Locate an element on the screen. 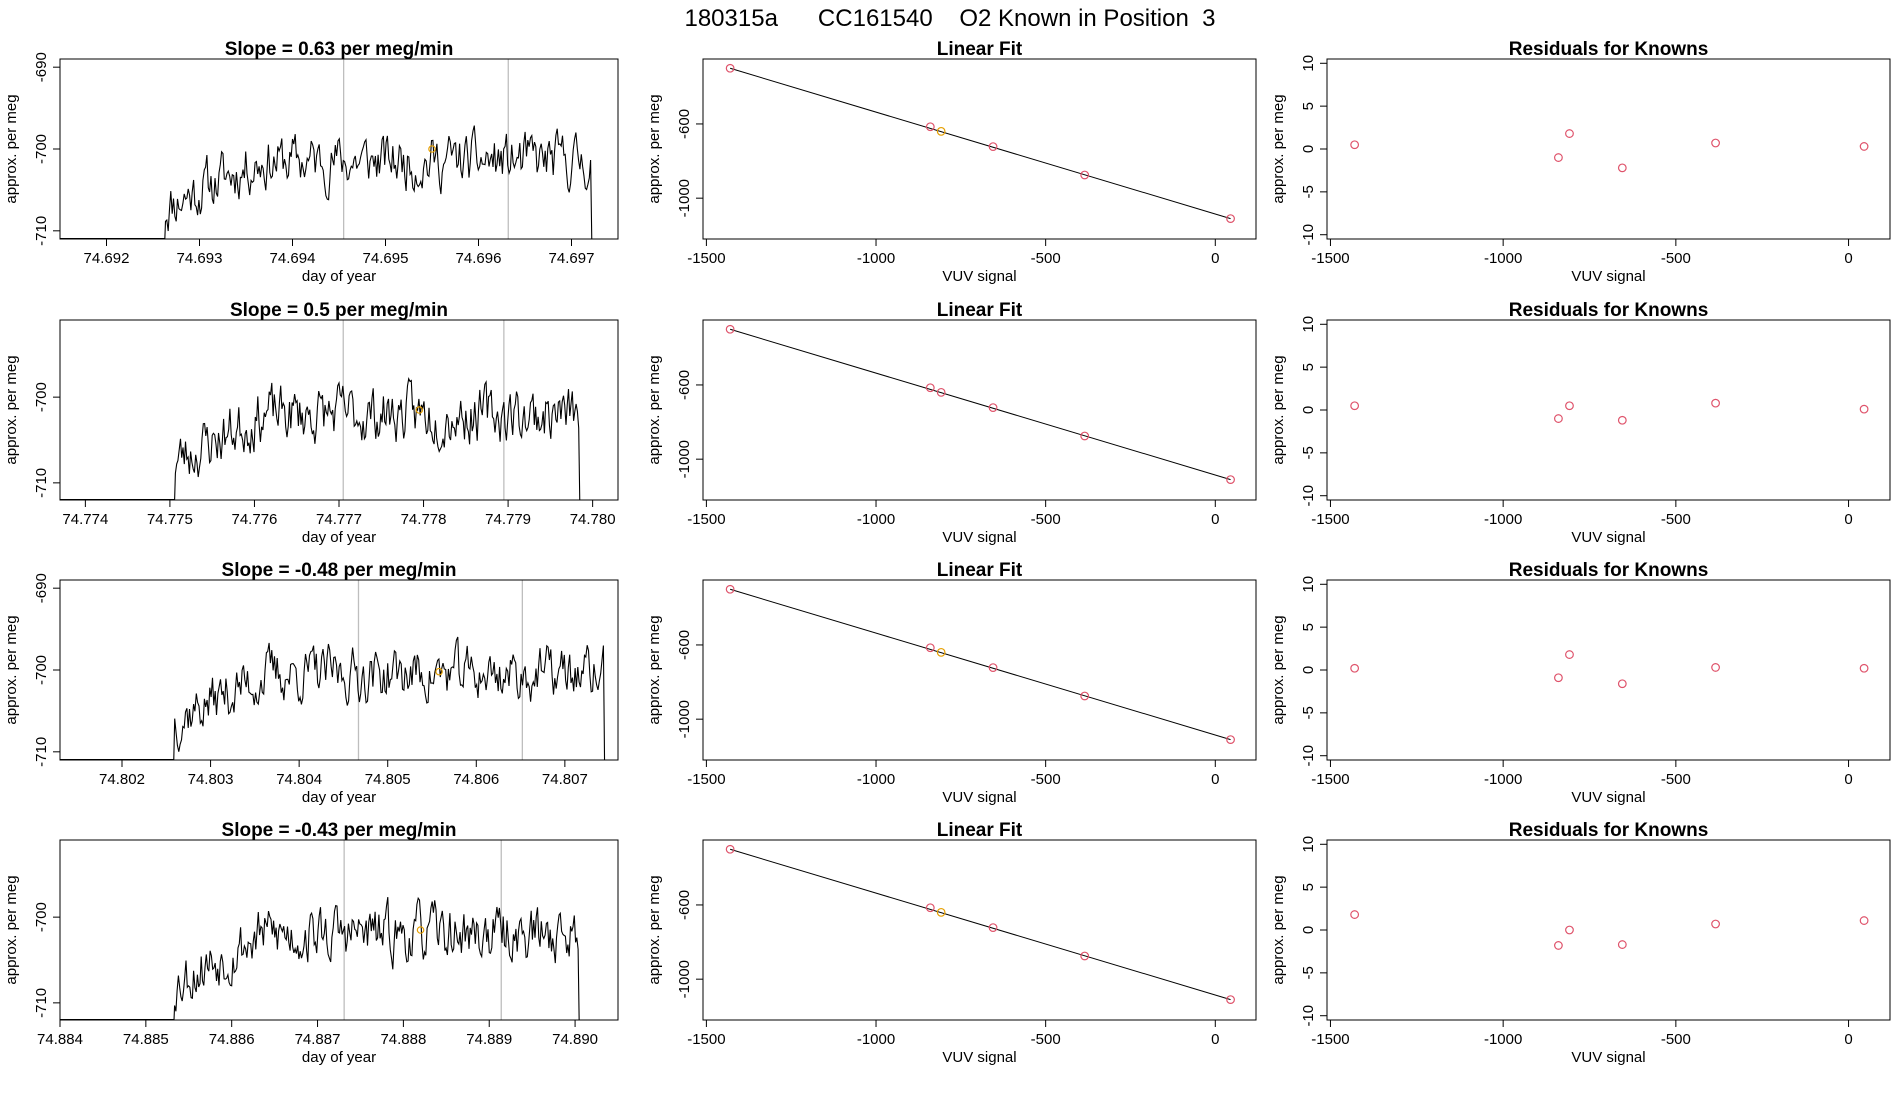  y-tick-label: 10 is located at coordinates (1308, 844).